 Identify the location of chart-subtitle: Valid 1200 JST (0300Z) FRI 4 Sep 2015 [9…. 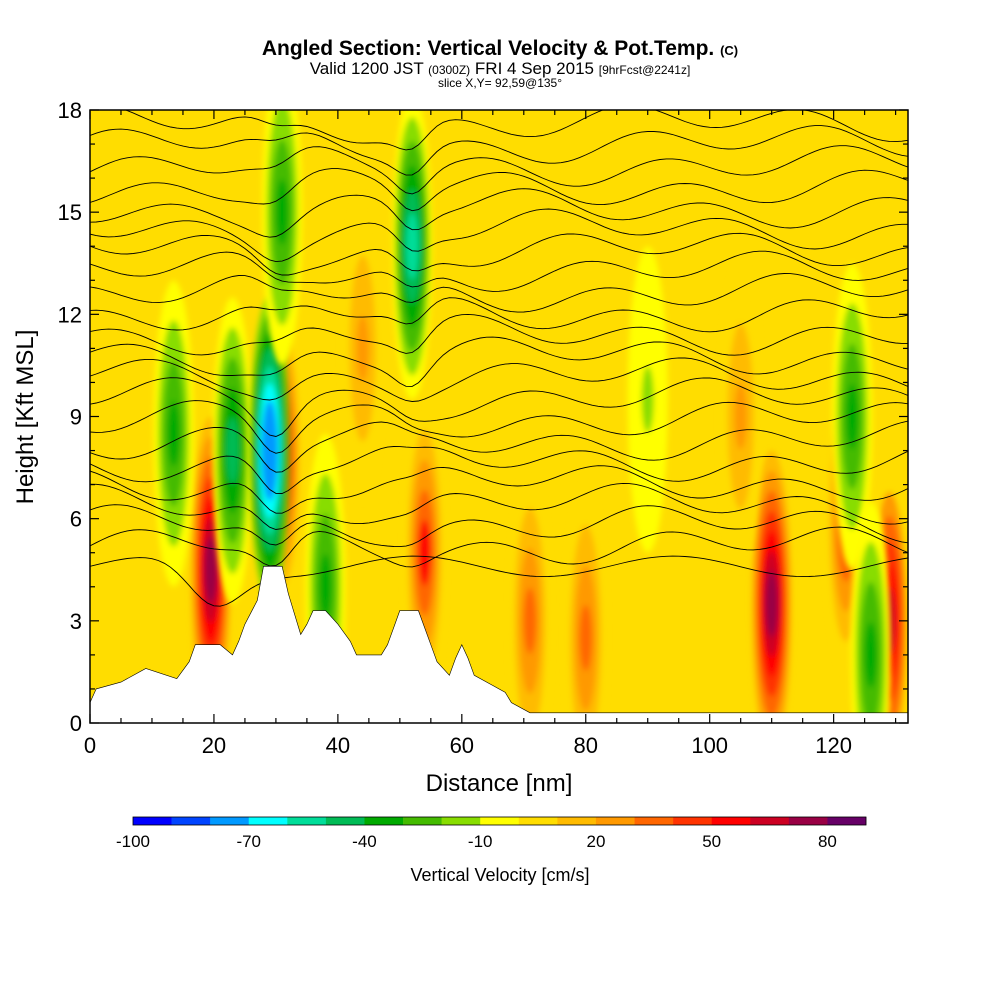
(500, 69).